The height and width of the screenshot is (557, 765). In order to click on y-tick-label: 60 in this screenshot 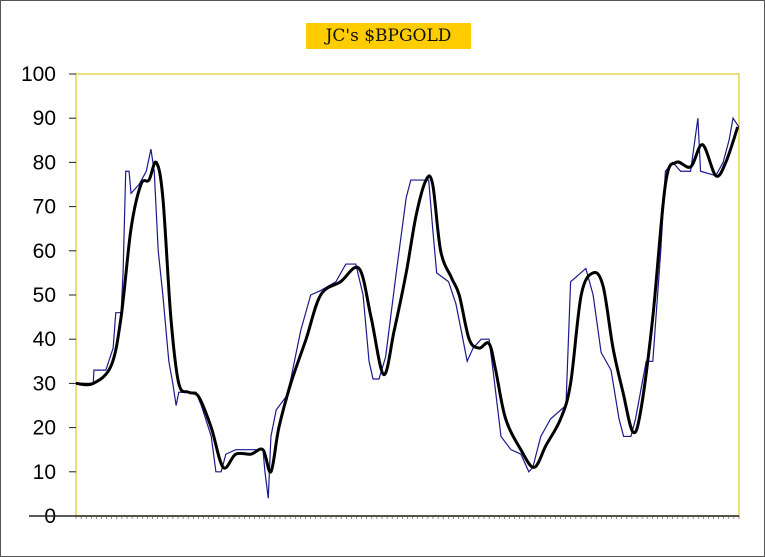, I will do `click(44, 251)`.